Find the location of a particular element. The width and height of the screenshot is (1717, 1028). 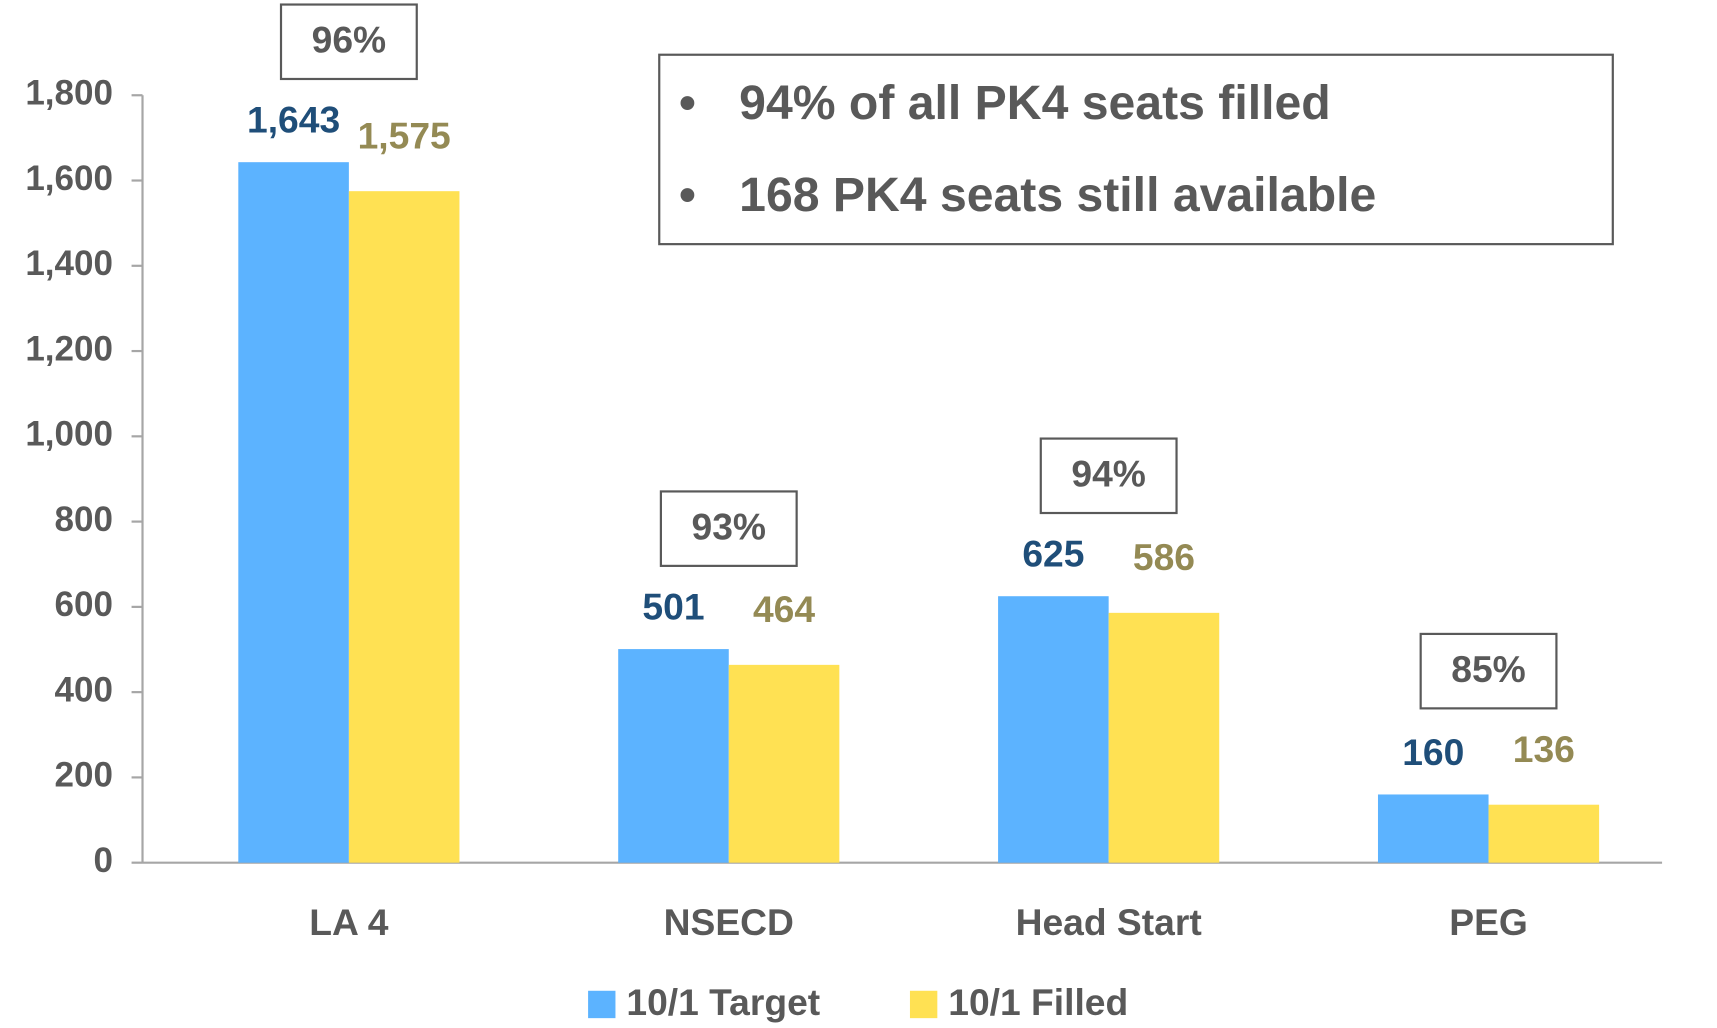

y-tick-label: 0 is located at coordinates (102, 860).